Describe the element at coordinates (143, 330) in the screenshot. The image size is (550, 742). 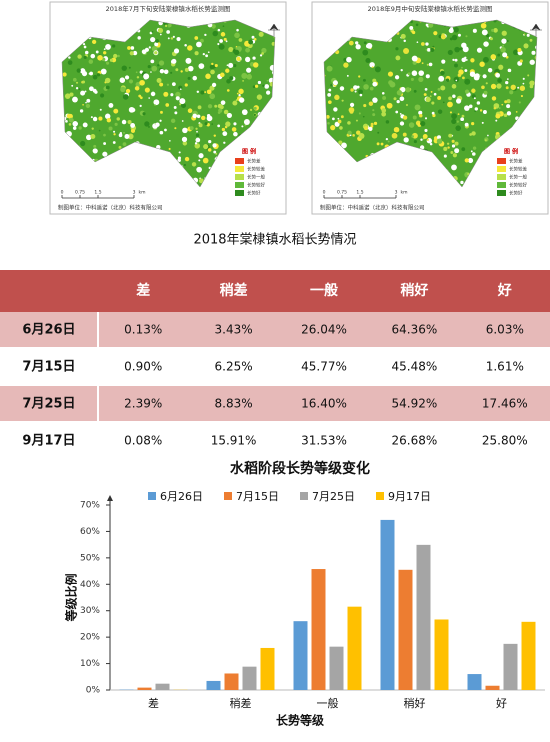
I see `table-cell: 0.13%` at that location.